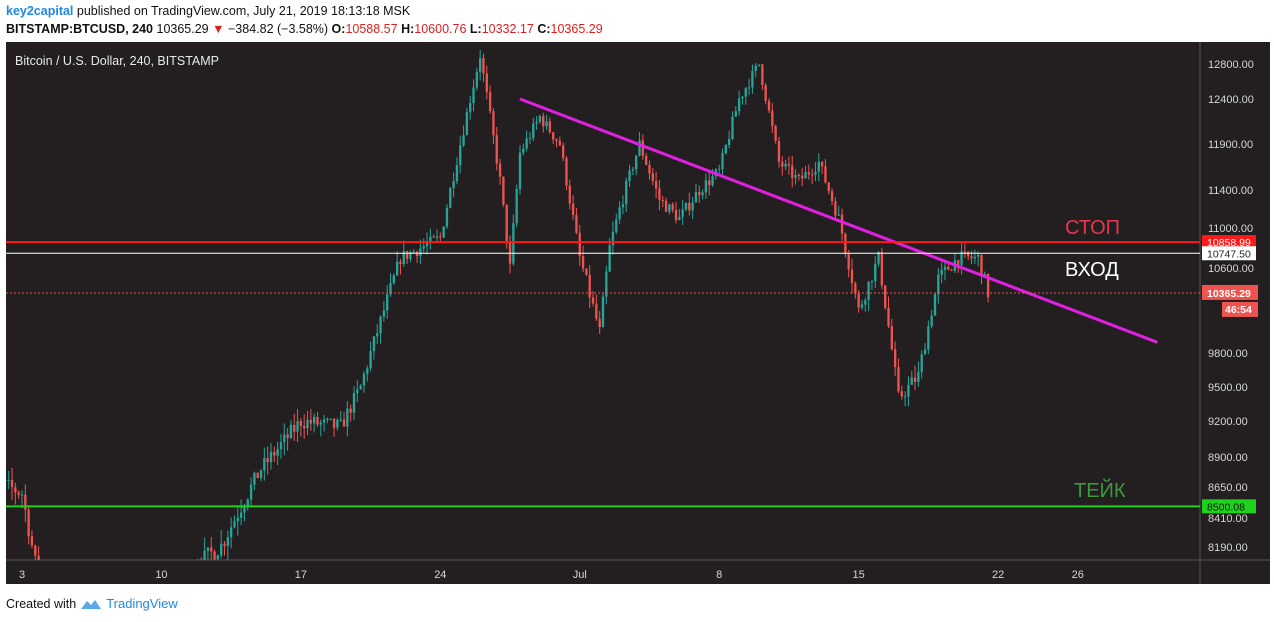 This screenshot has width=1274, height=622. What do you see at coordinates (1229, 242) in the screenshot?
I see `stop-price-tag` at bounding box center [1229, 242].